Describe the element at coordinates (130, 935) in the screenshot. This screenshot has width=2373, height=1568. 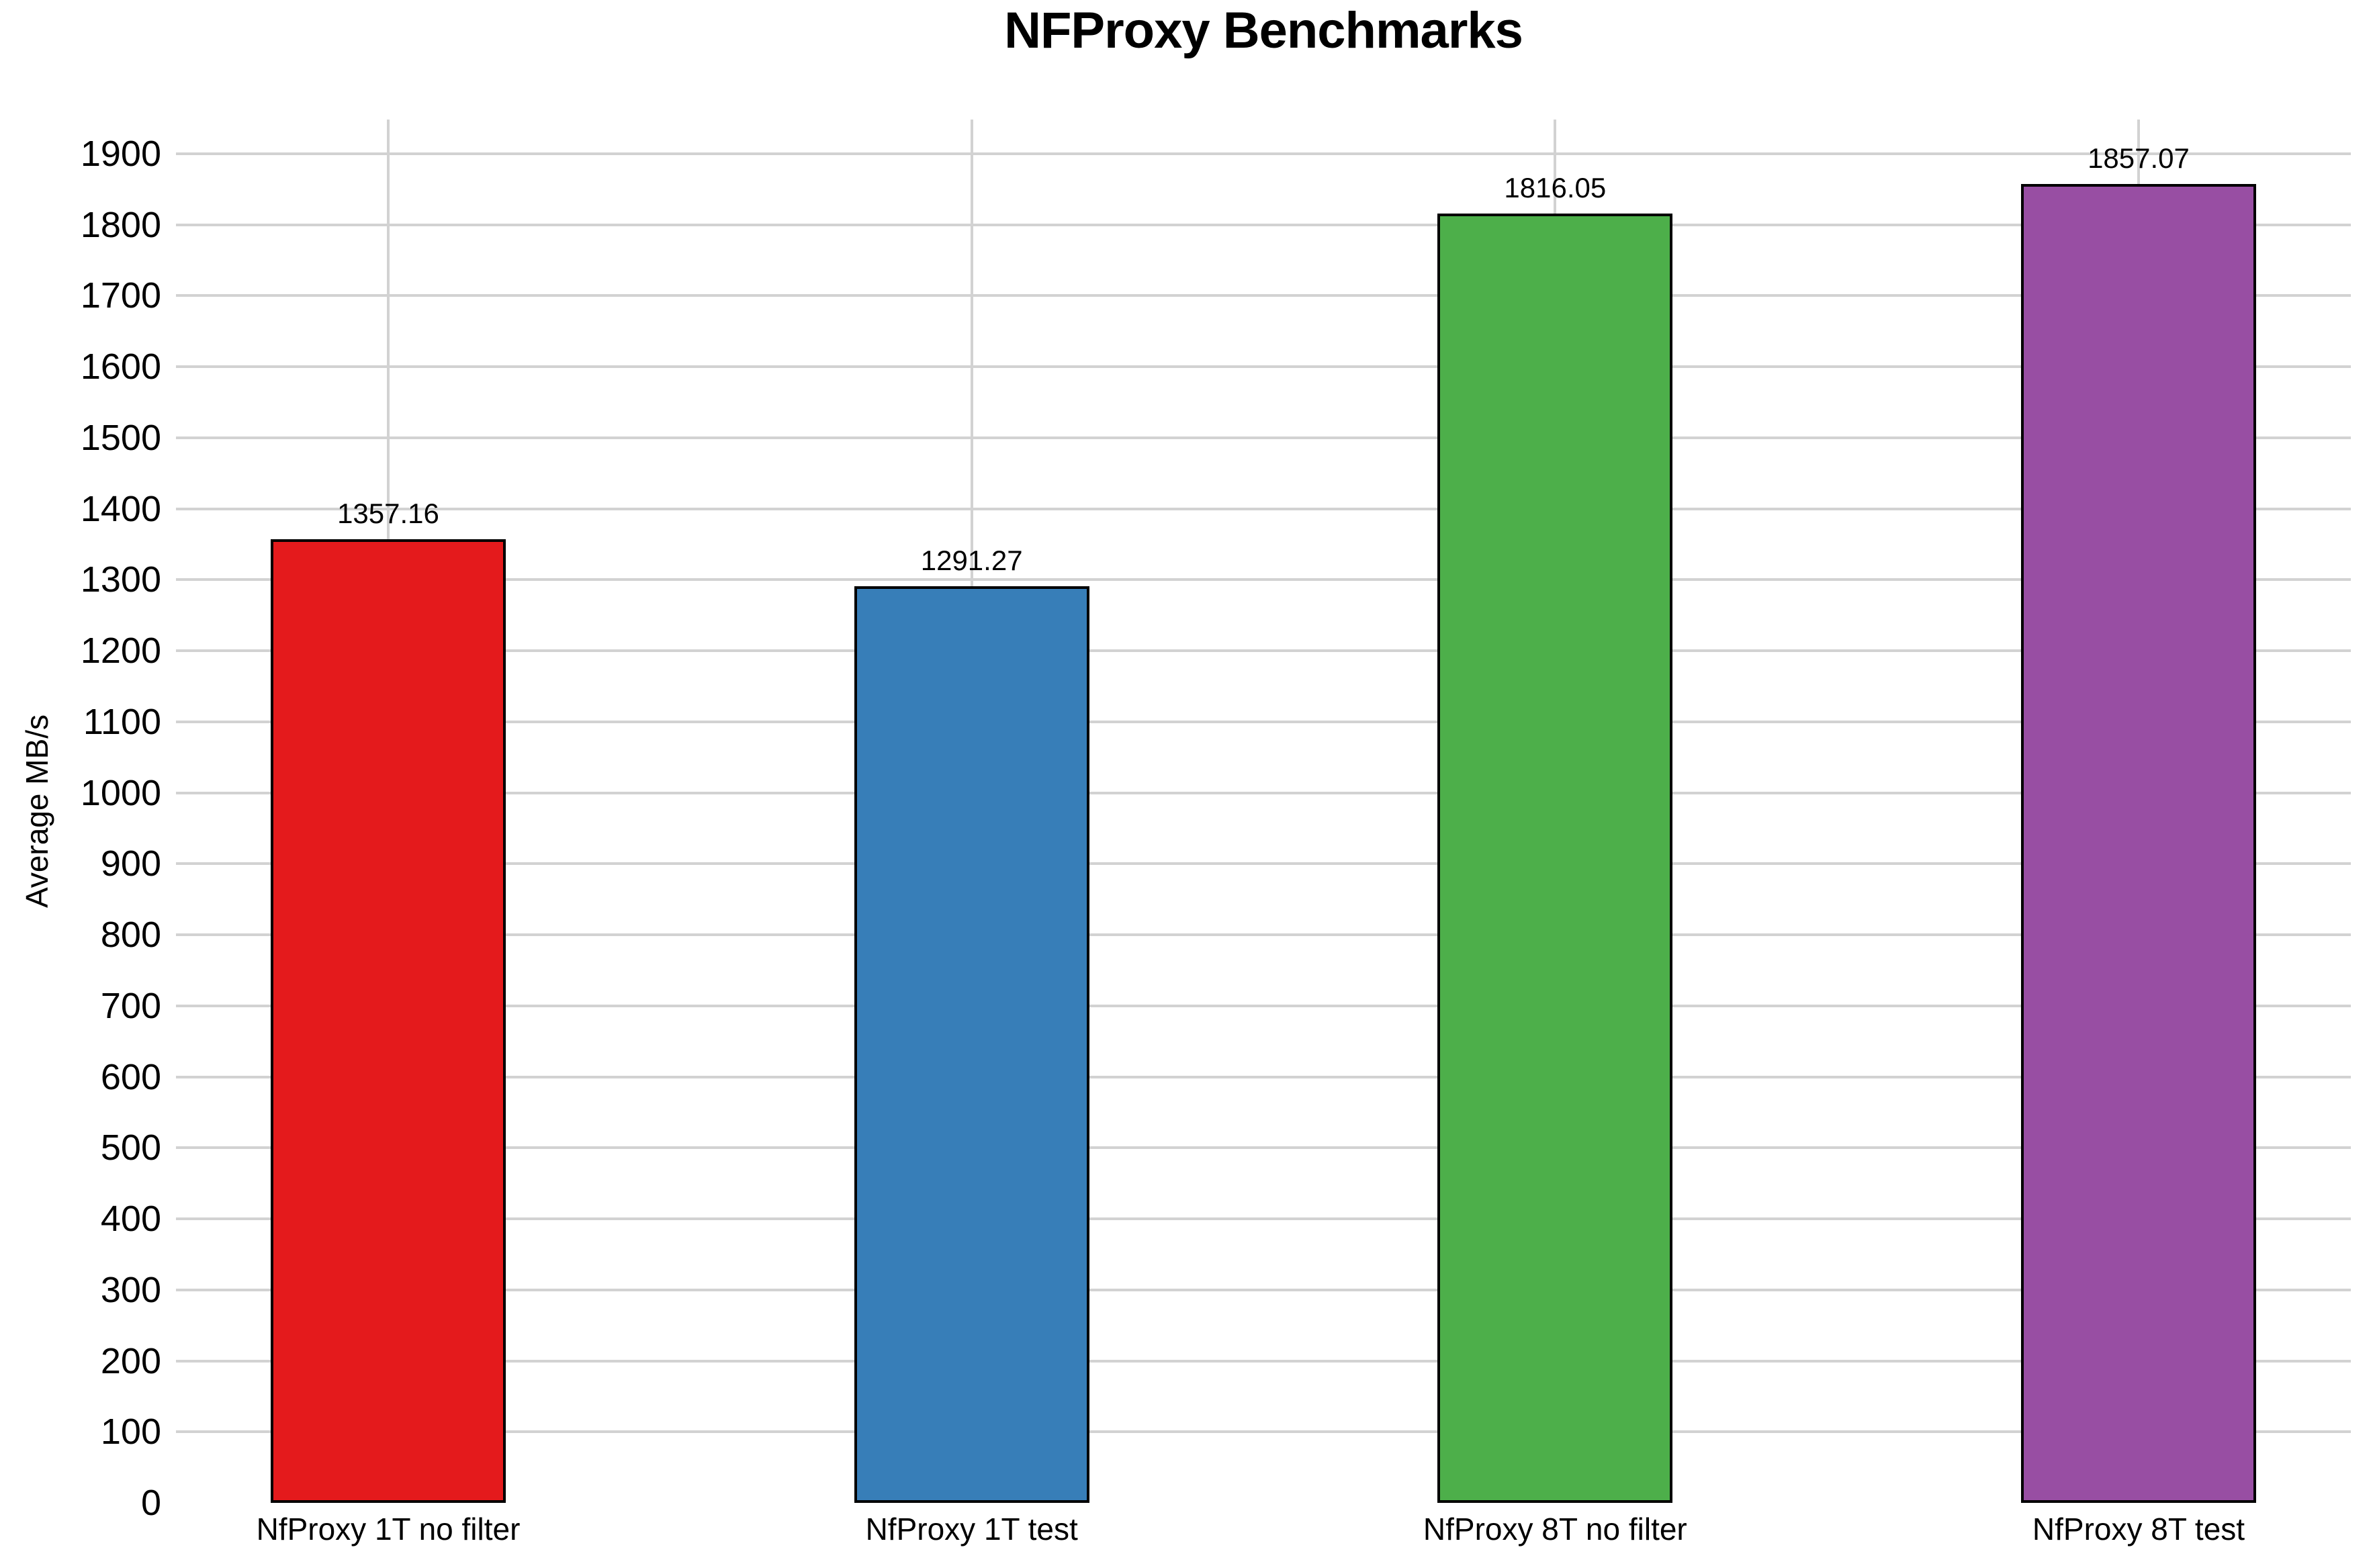
I see `y-tick-label: 800` at that location.